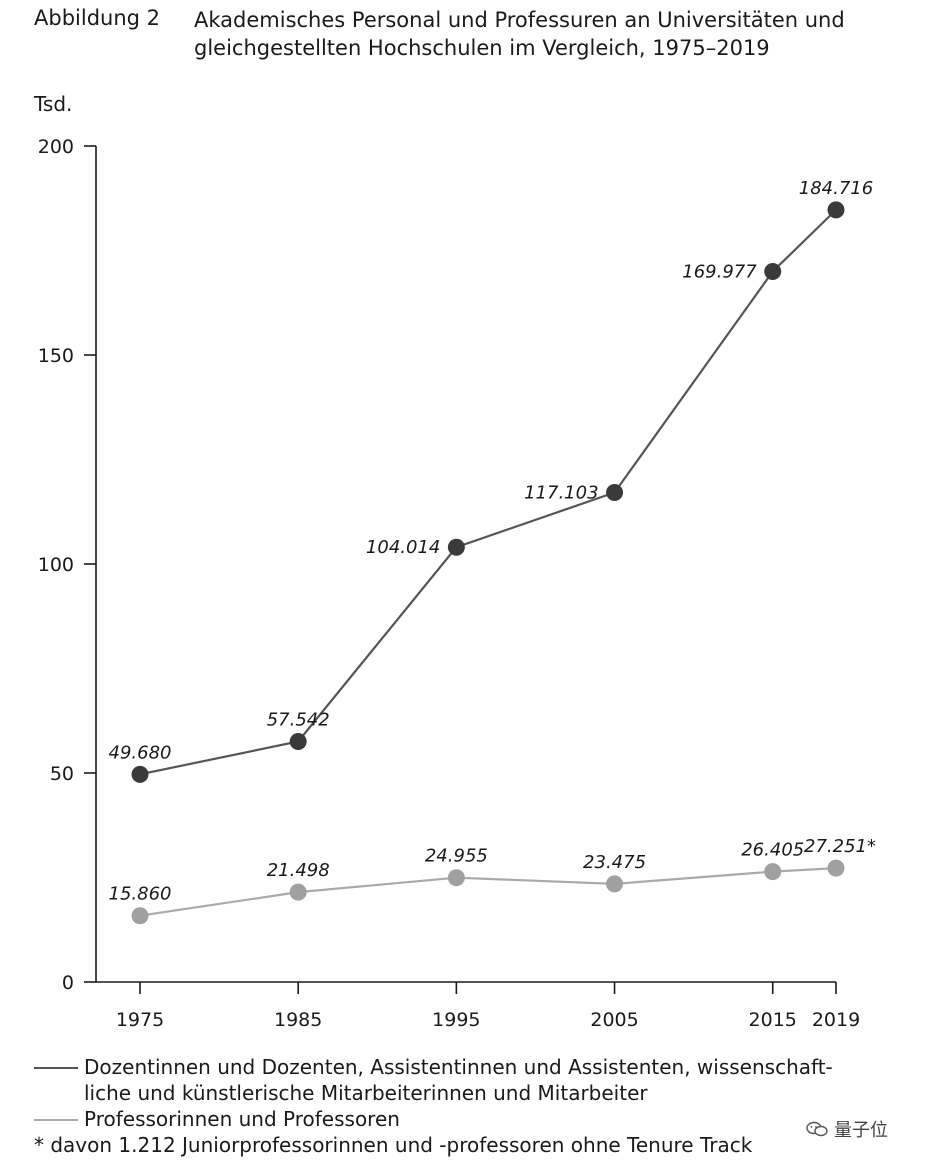 The image size is (928, 1170). What do you see at coordinates (773, 1020) in the screenshot?
I see `x-tick-label: 2015` at bounding box center [773, 1020].